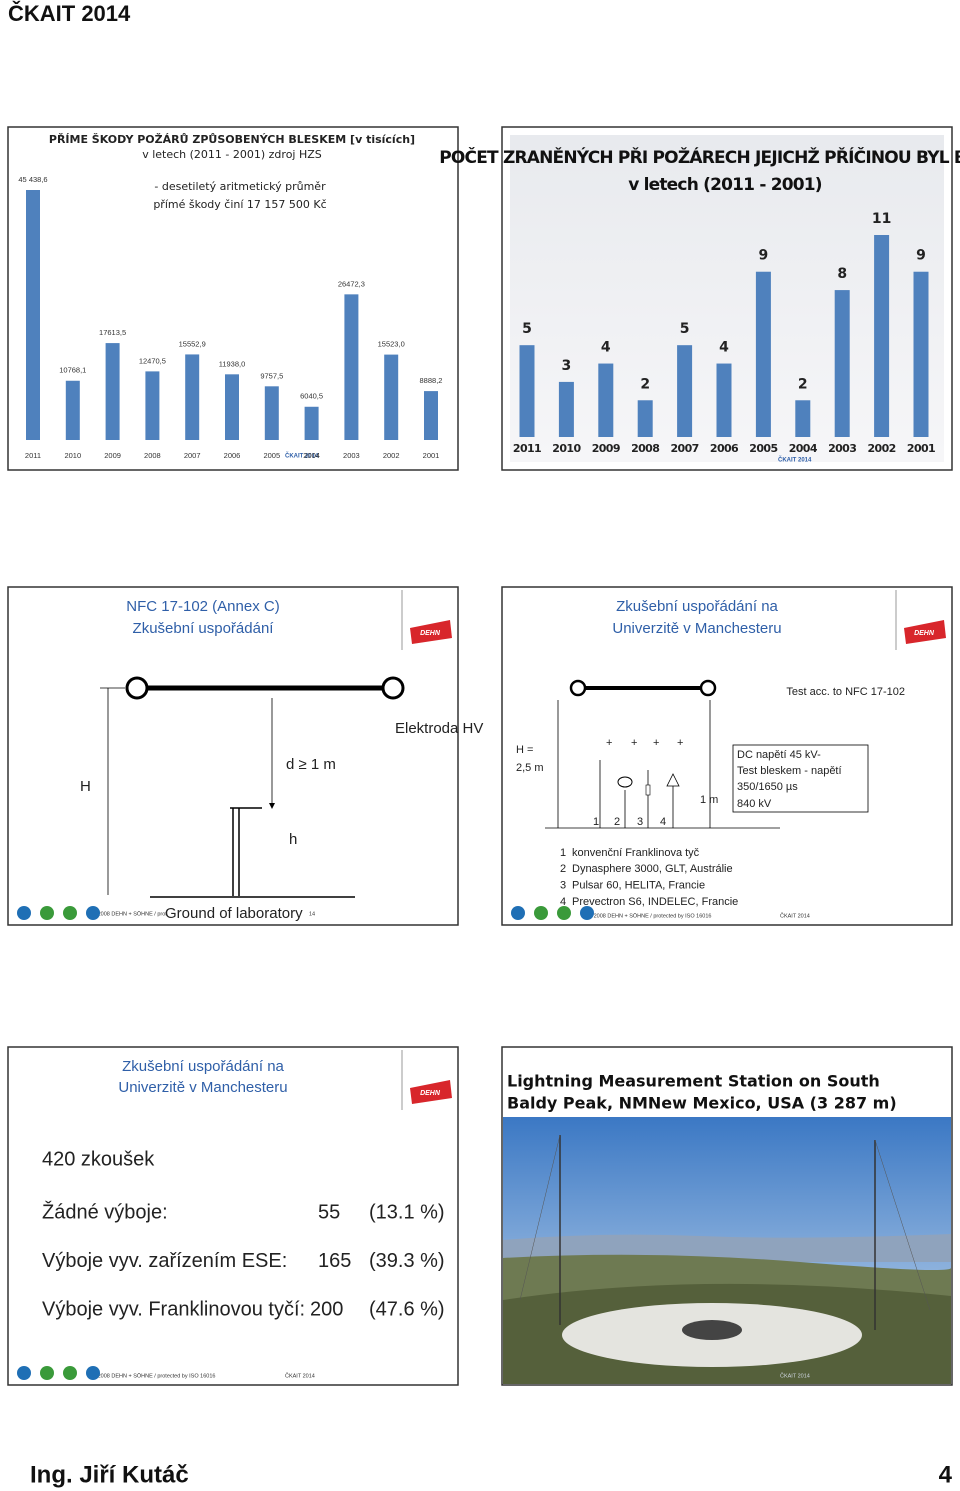  Describe the element at coordinates (192, 343) in the screenshot. I see `value-label: 15552,9` at that location.